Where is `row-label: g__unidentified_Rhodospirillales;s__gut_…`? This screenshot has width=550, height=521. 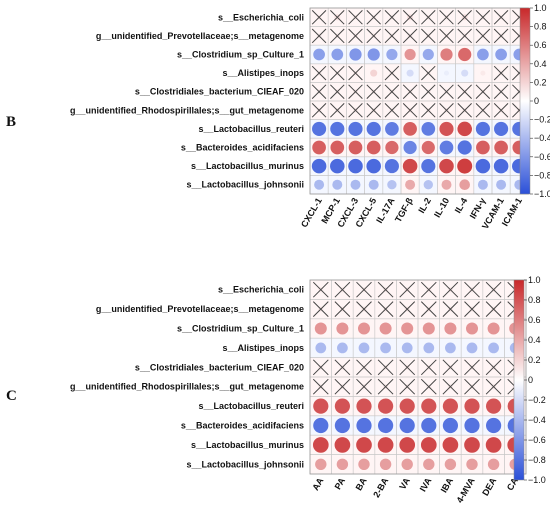
row-label: g__unidentified_Rhodospirillales;s__gut_… is located at coordinates (187, 110).